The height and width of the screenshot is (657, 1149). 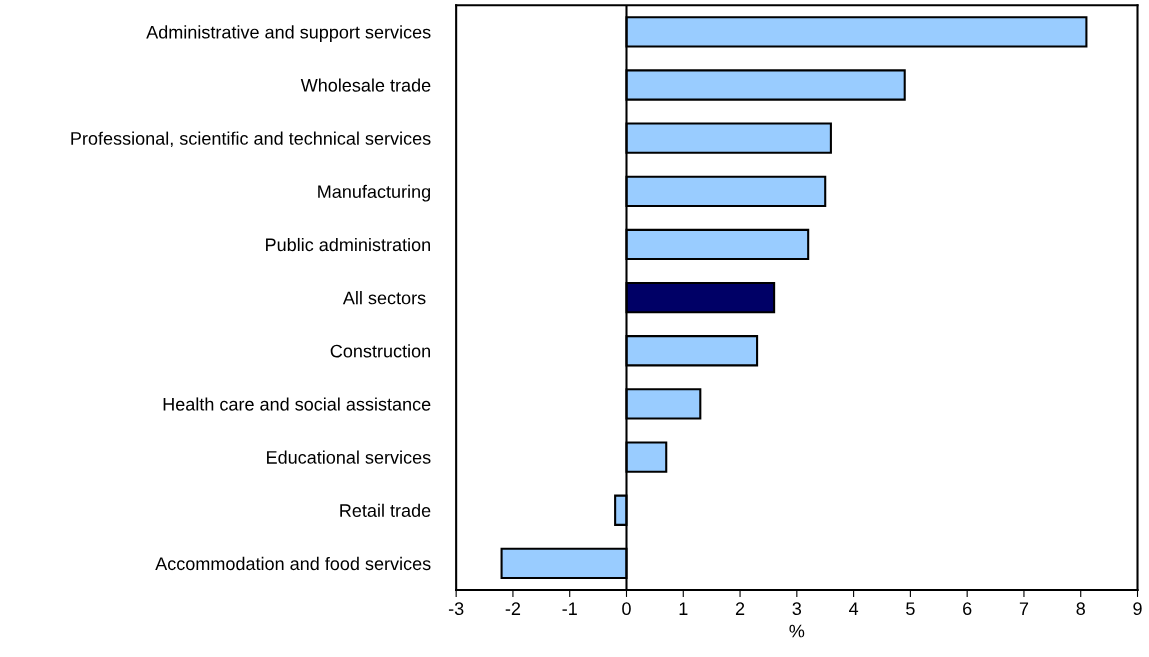 I want to click on x-tick-label: 0, so click(x=626, y=609).